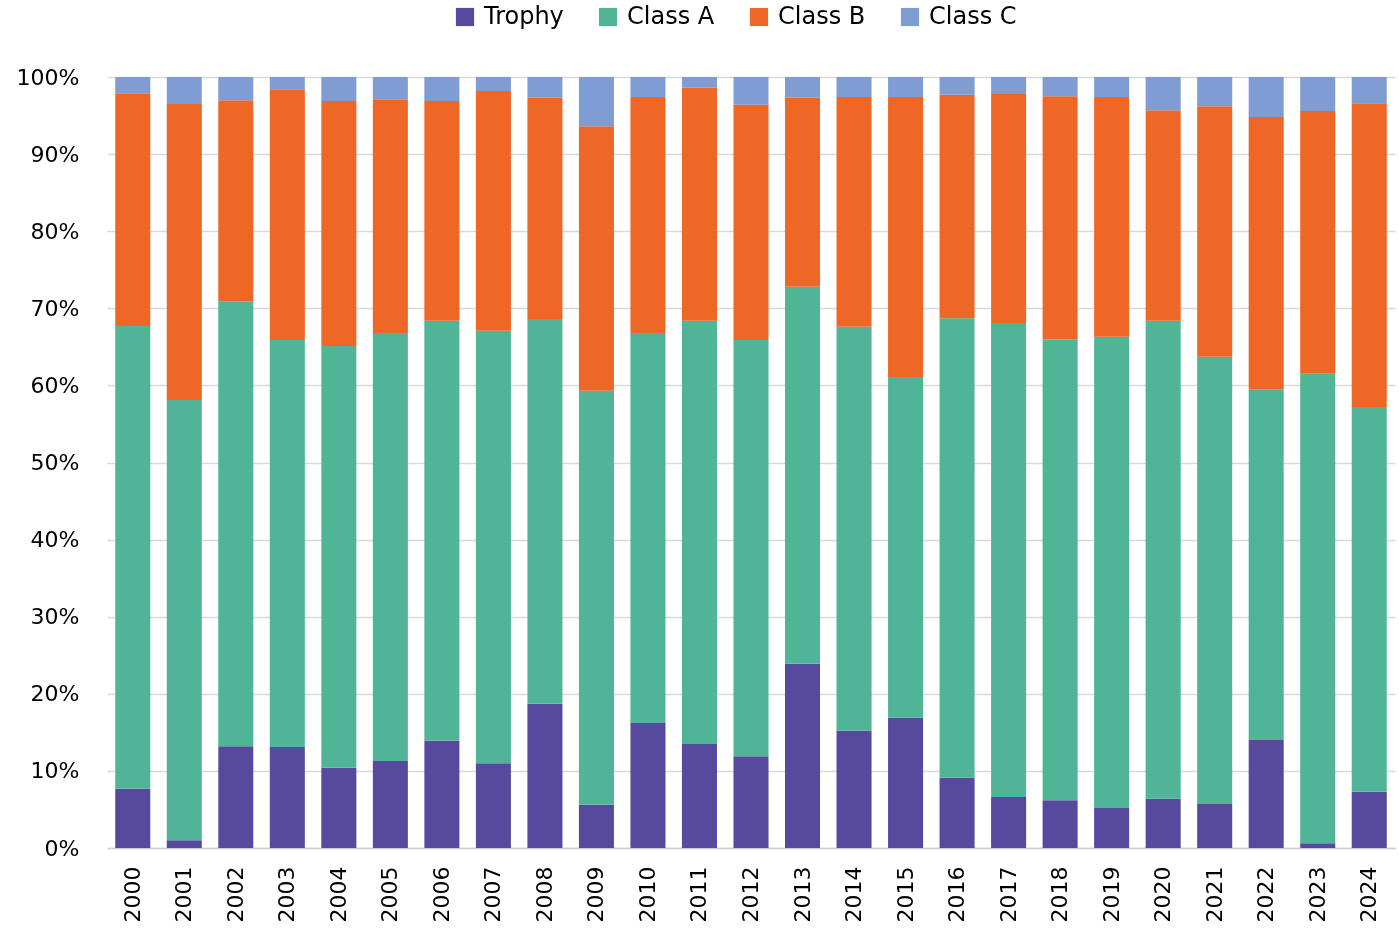  Describe the element at coordinates (441, 894) in the screenshot. I see `x-tick-label: 2006` at that location.